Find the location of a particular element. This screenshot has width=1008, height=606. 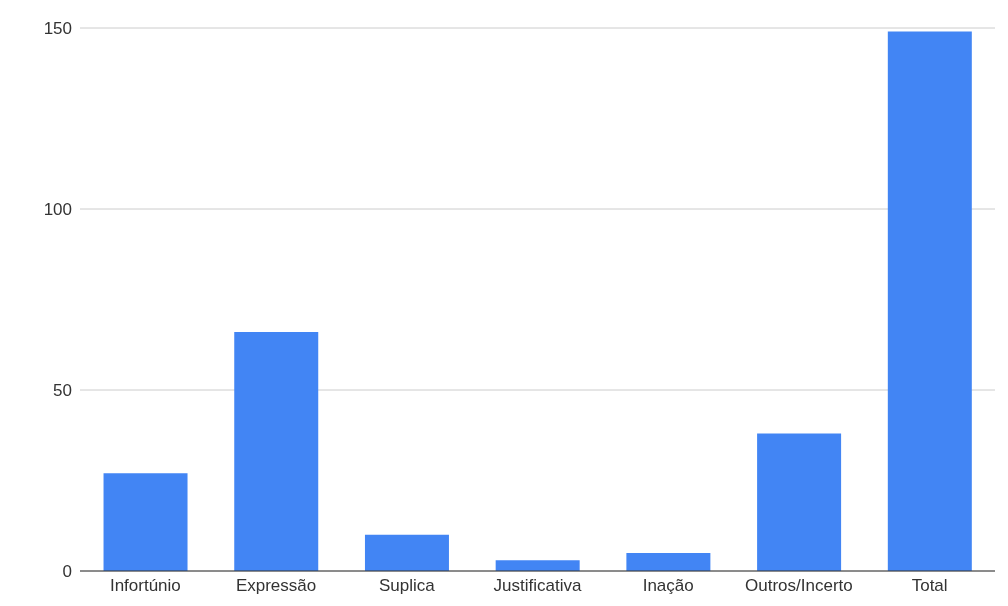

x-tick-label: Suplica is located at coordinates (407, 586).